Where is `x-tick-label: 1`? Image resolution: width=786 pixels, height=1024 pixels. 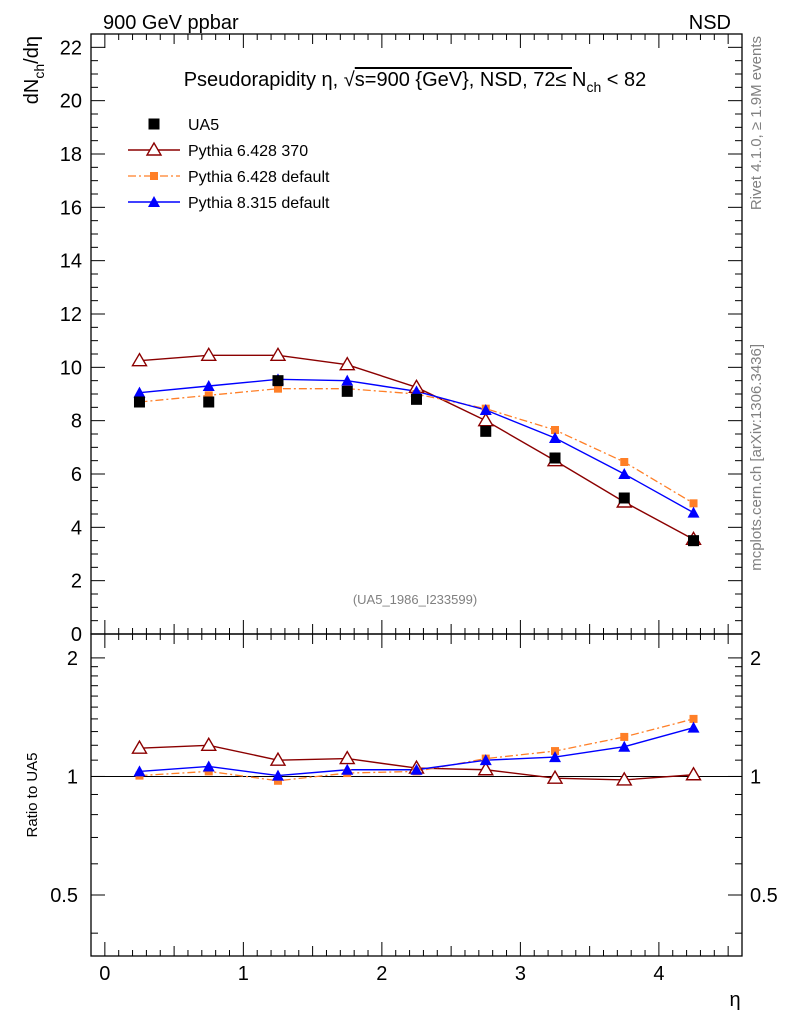 x-tick-label: 1 is located at coordinates (243, 974).